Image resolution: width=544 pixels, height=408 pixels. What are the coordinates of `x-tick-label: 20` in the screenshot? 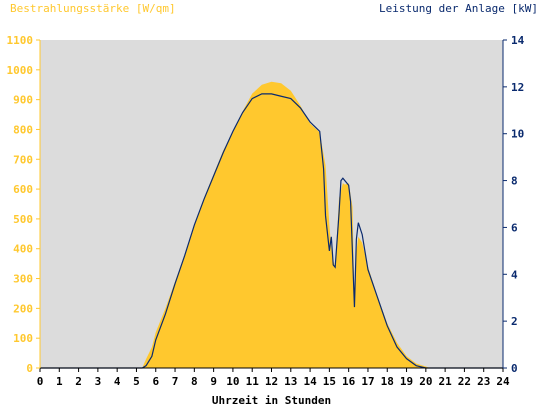 It's located at (425, 381).